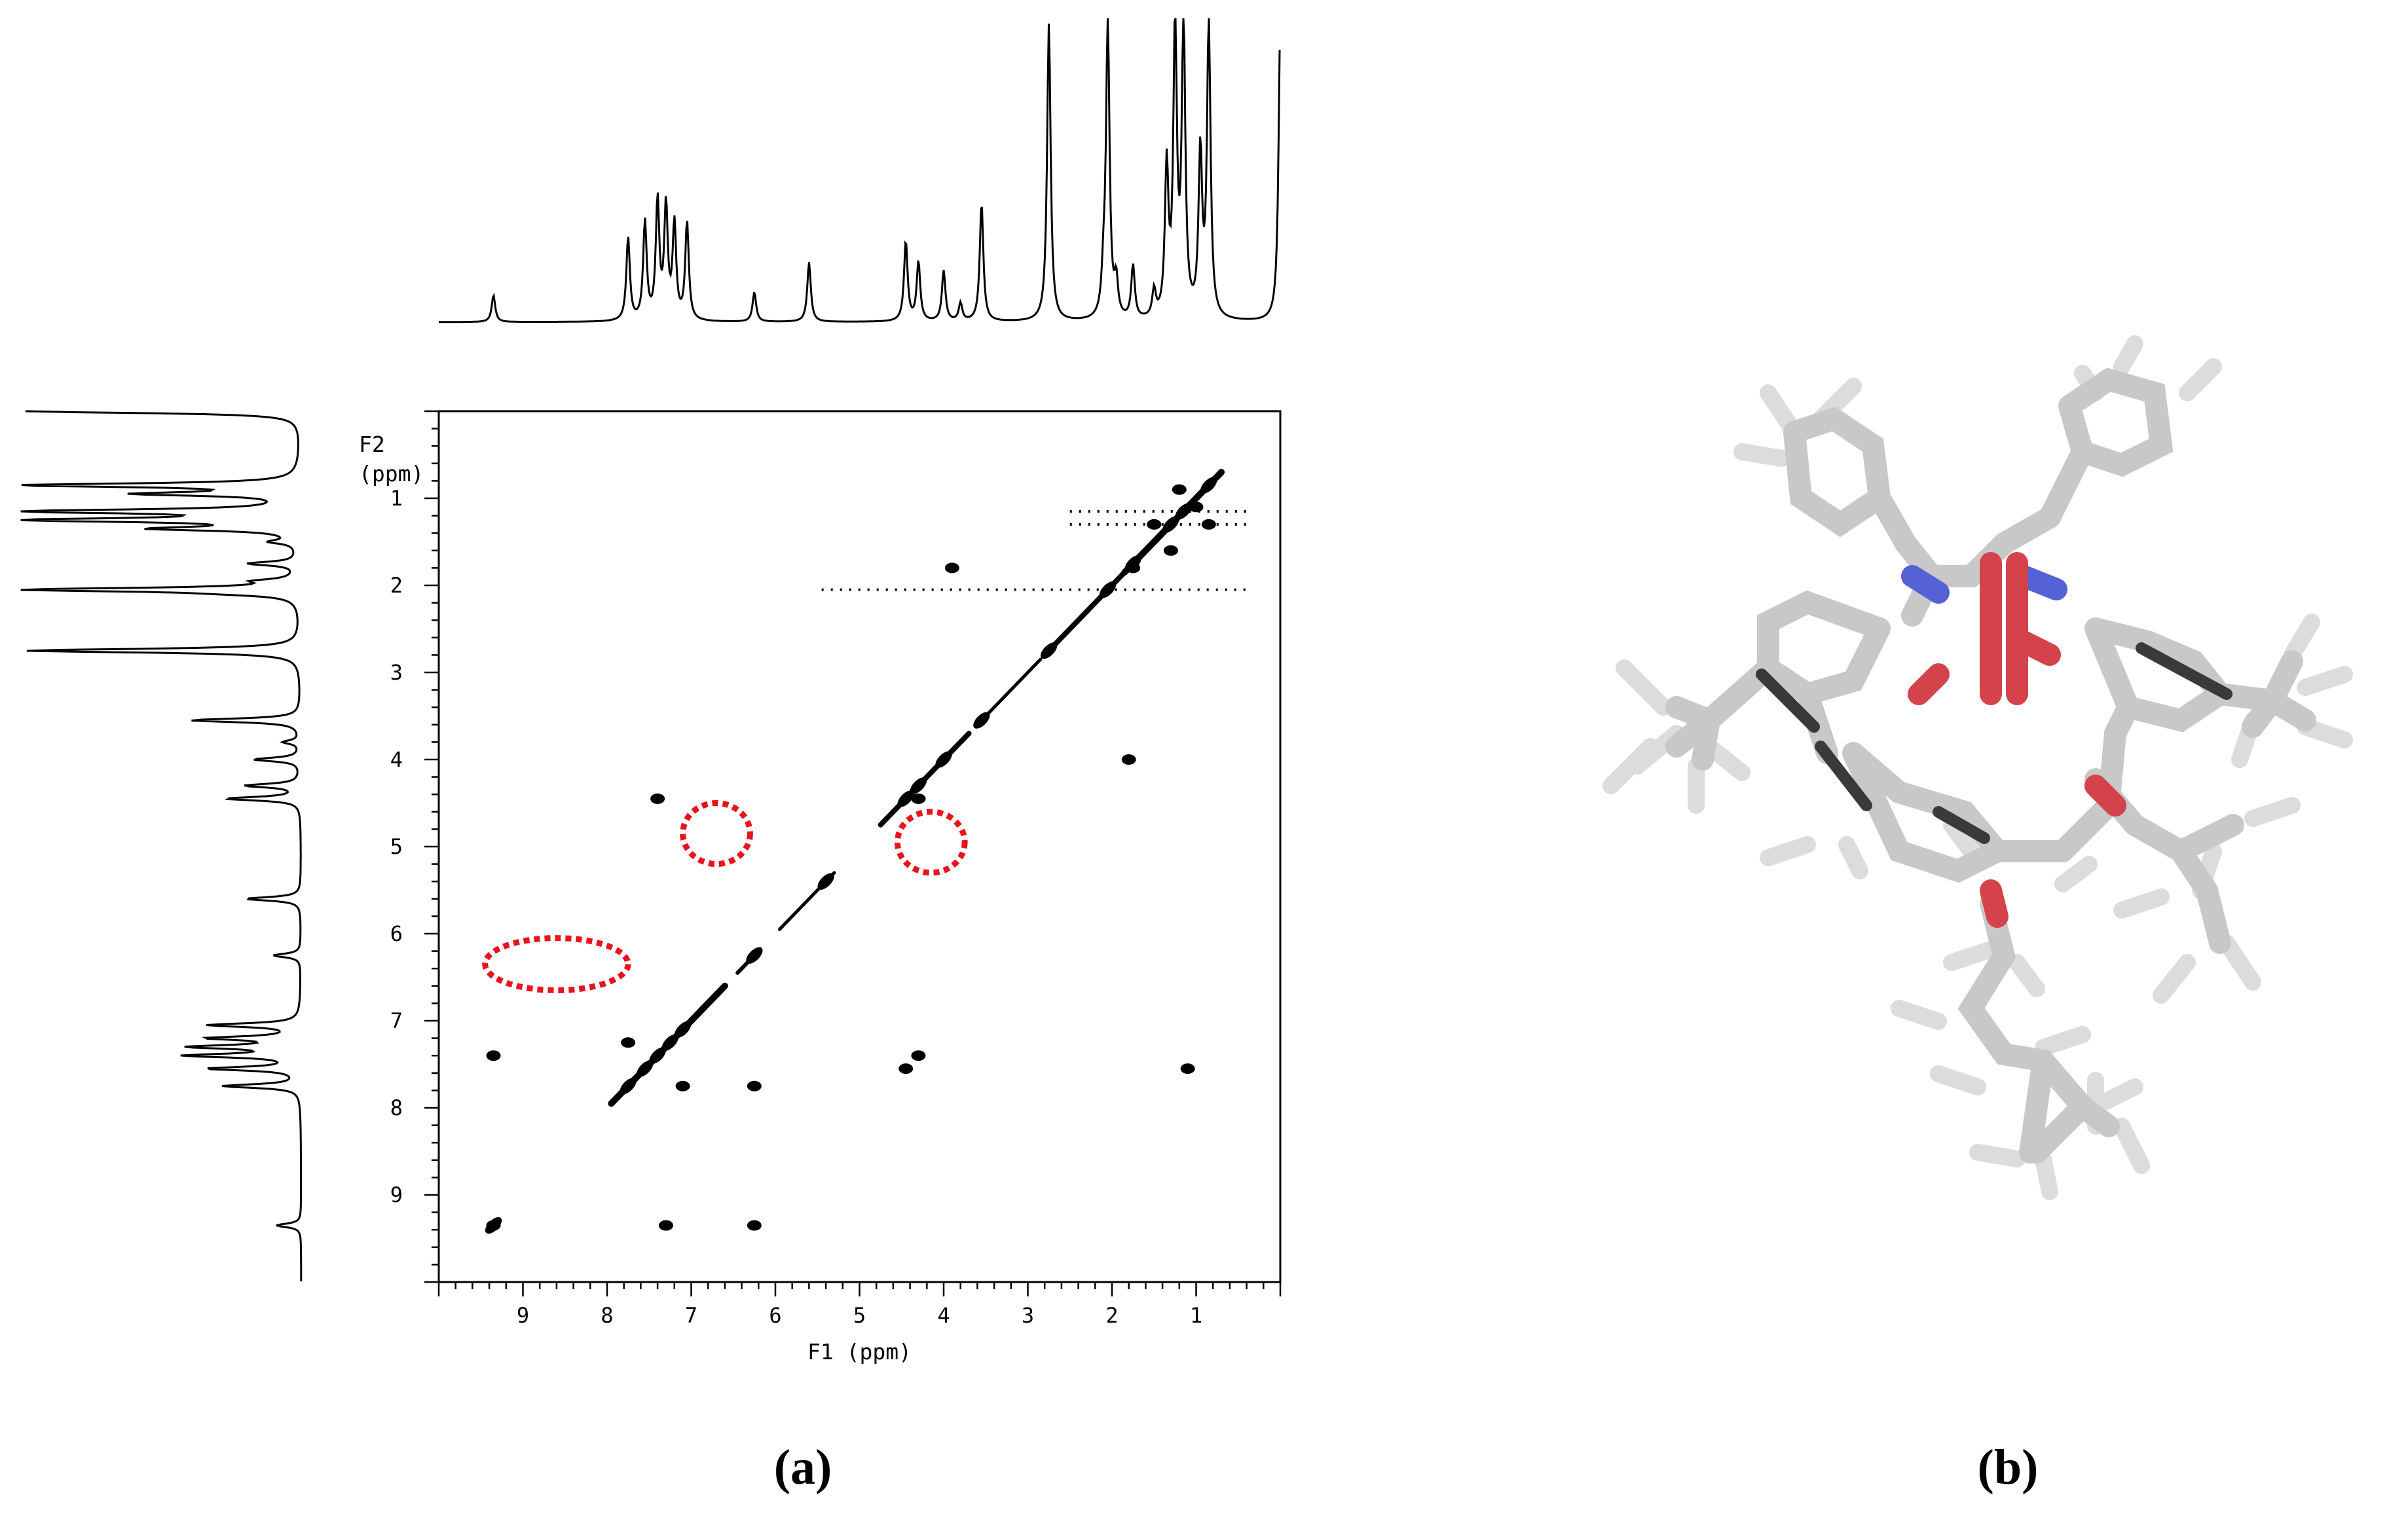  What do you see at coordinates (691, 1315) in the screenshot?
I see `x-tick-label: 7` at bounding box center [691, 1315].